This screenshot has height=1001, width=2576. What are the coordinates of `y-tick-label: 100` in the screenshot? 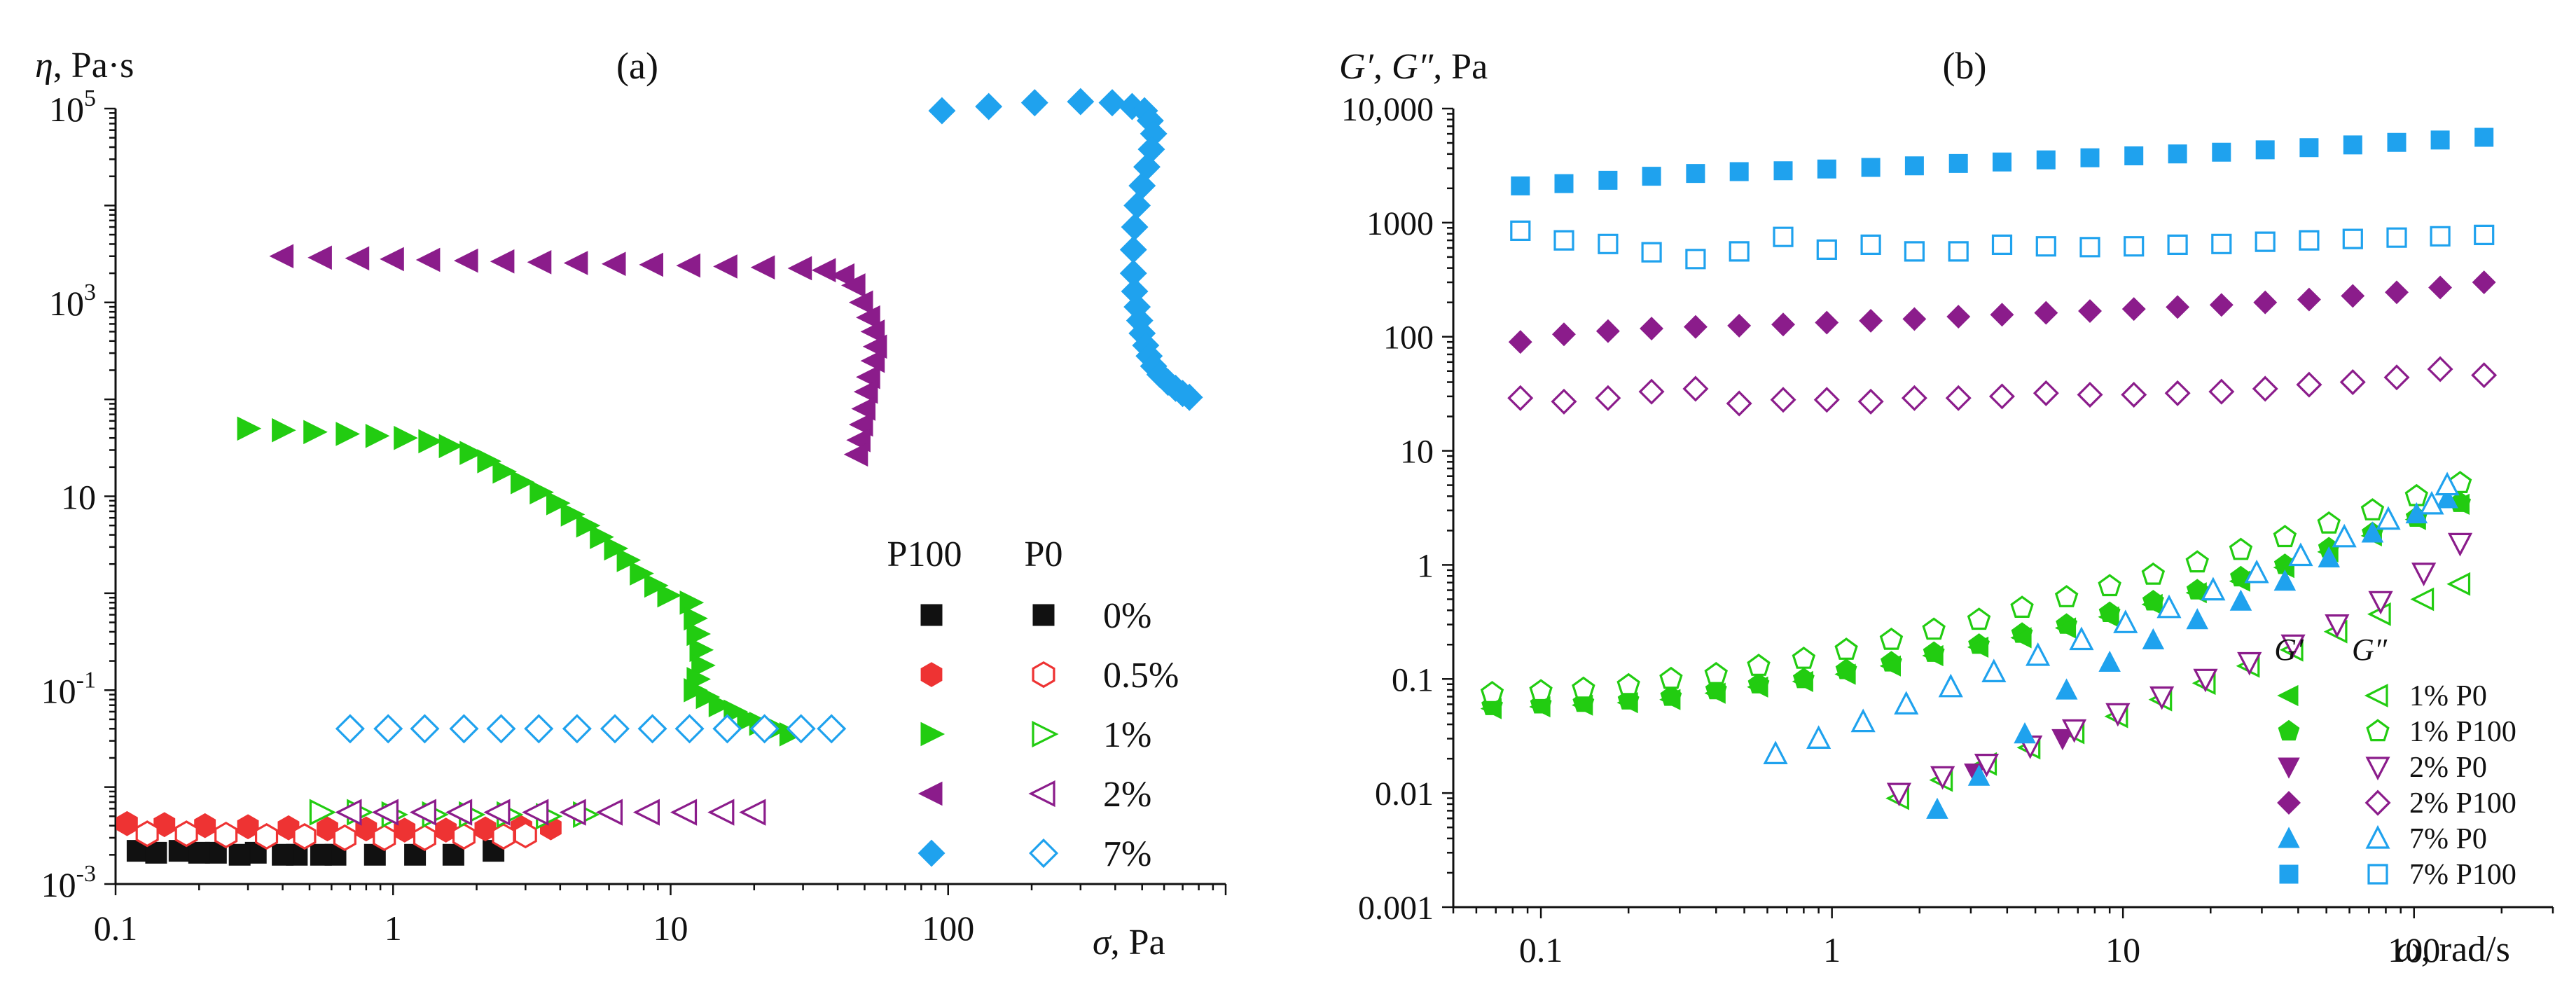 It's located at (1409, 338).